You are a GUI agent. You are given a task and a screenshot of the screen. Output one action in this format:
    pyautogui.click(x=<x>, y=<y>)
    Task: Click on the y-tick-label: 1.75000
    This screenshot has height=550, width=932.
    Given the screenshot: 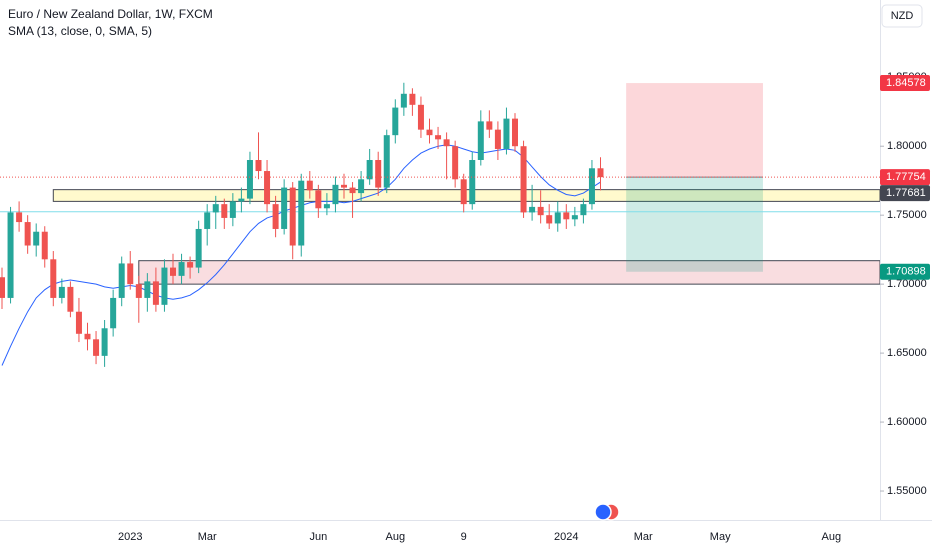 What is the action you would take?
    pyautogui.click(x=907, y=215)
    